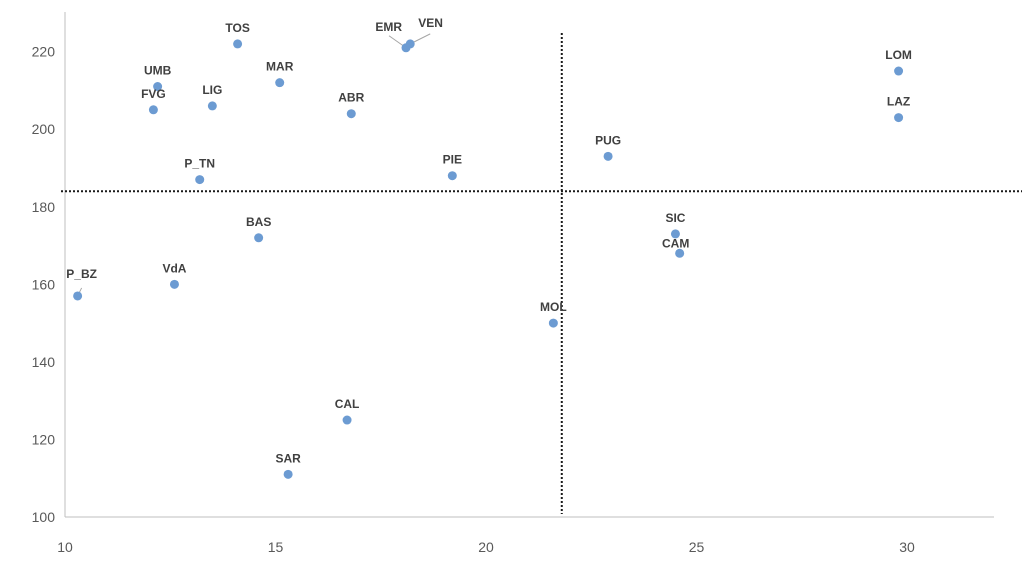  Describe the element at coordinates (44, 207) in the screenshot. I see `y-tick-label: 180` at that location.